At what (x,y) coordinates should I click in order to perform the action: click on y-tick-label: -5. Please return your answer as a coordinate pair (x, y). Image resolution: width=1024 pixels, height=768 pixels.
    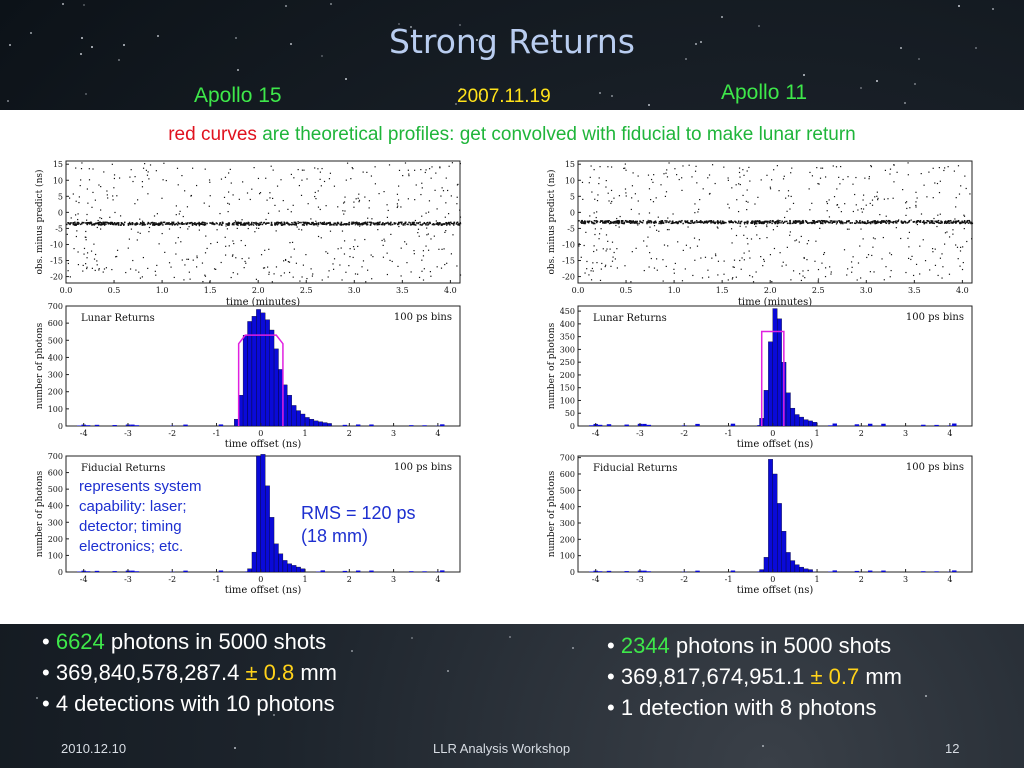
    Looking at the image, I should click on (571, 228).